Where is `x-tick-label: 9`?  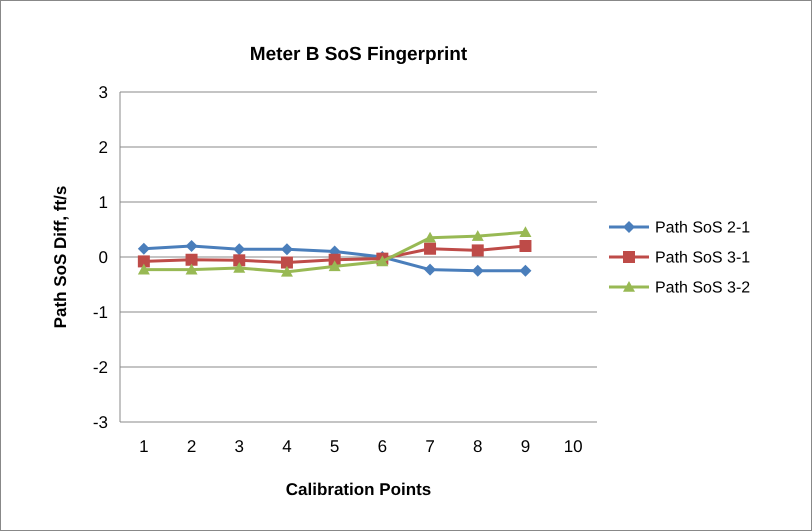 x-tick-label: 9 is located at coordinates (525, 446).